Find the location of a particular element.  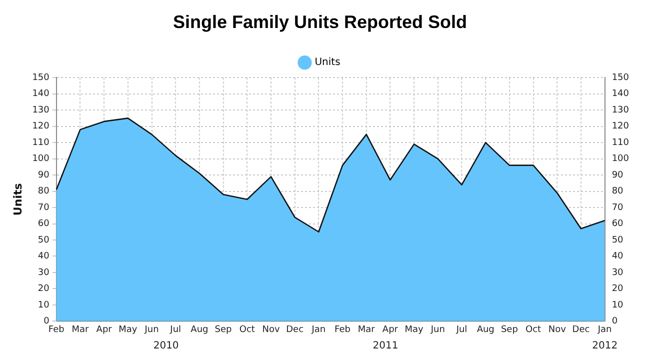

y2-tick-label: 130 is located at coordinates (621, 110).